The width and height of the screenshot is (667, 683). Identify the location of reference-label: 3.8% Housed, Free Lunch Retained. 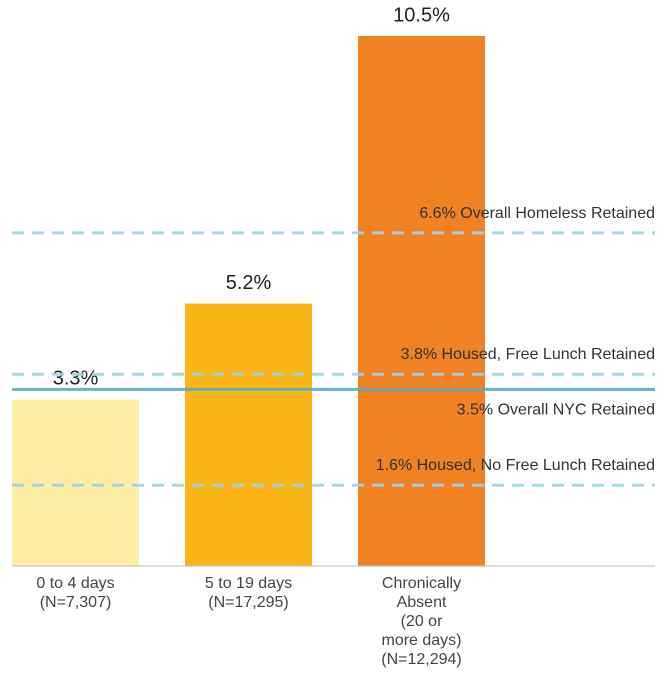
(528, 354).